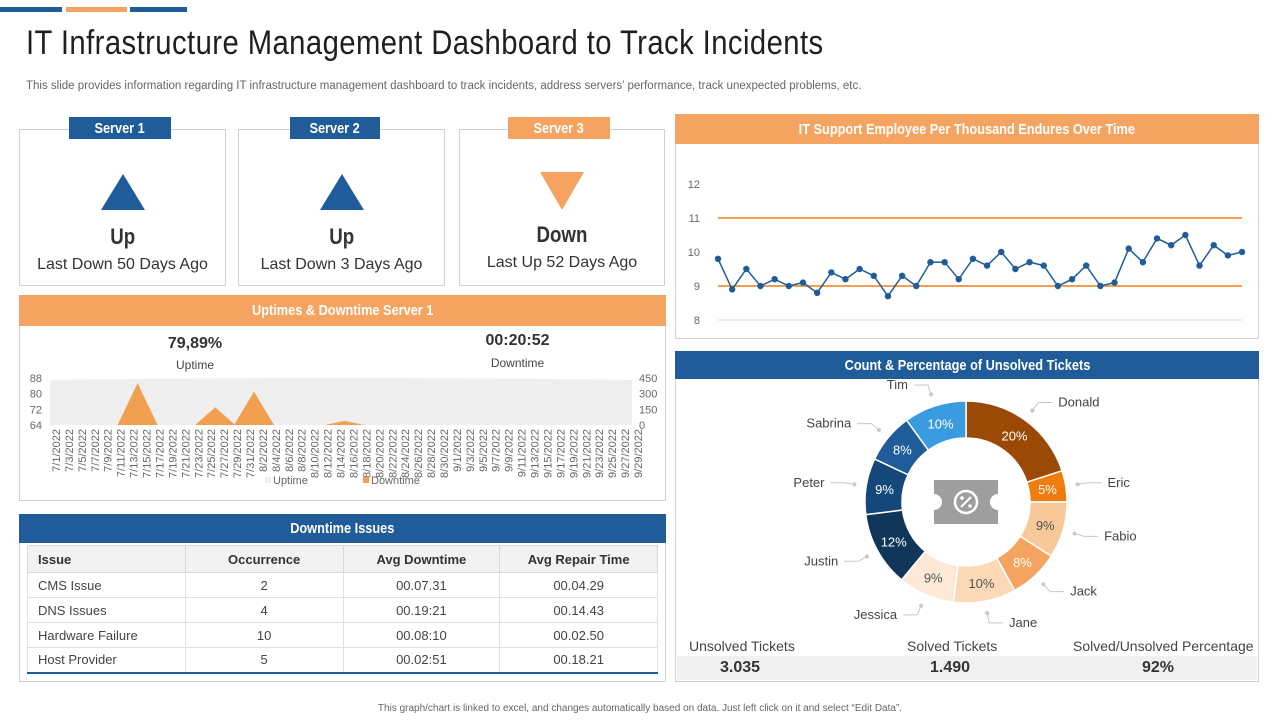 The image size is (1280, 720). Describe the element at coordinates (36, 410) in the screenshot. I see `y-left-tick-label: 72` at that location.